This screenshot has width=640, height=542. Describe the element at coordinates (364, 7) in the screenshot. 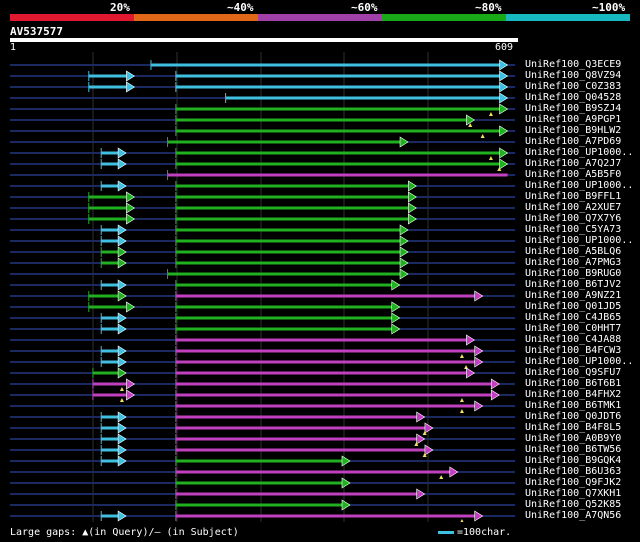

I see `legend-label-3: ~60%` at that location.